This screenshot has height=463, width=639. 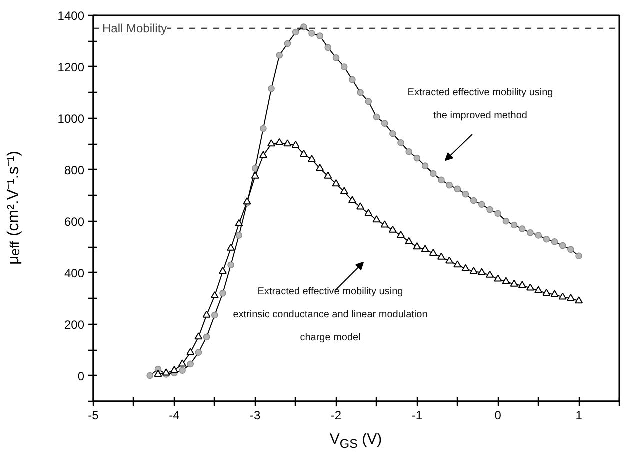 What do you see at coordinates (71, 119) in the screenshot?
I see `y-tick-label: 1000` at bounding box center [71, 119].